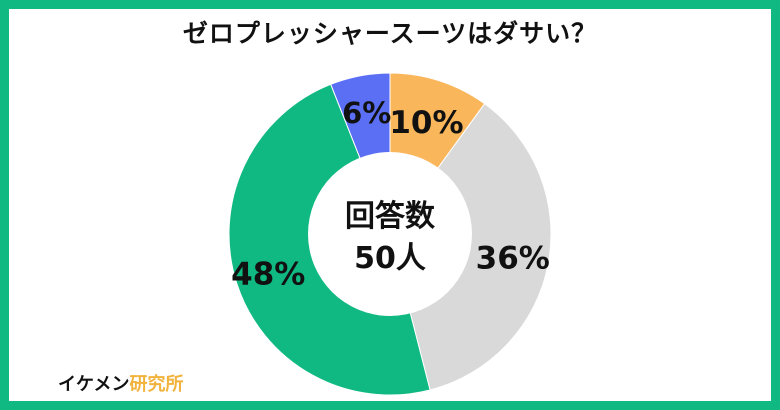  Describe the element at coordinates (513, 258) in the screenshot. I see `slice-label-1: 36%` at that location.